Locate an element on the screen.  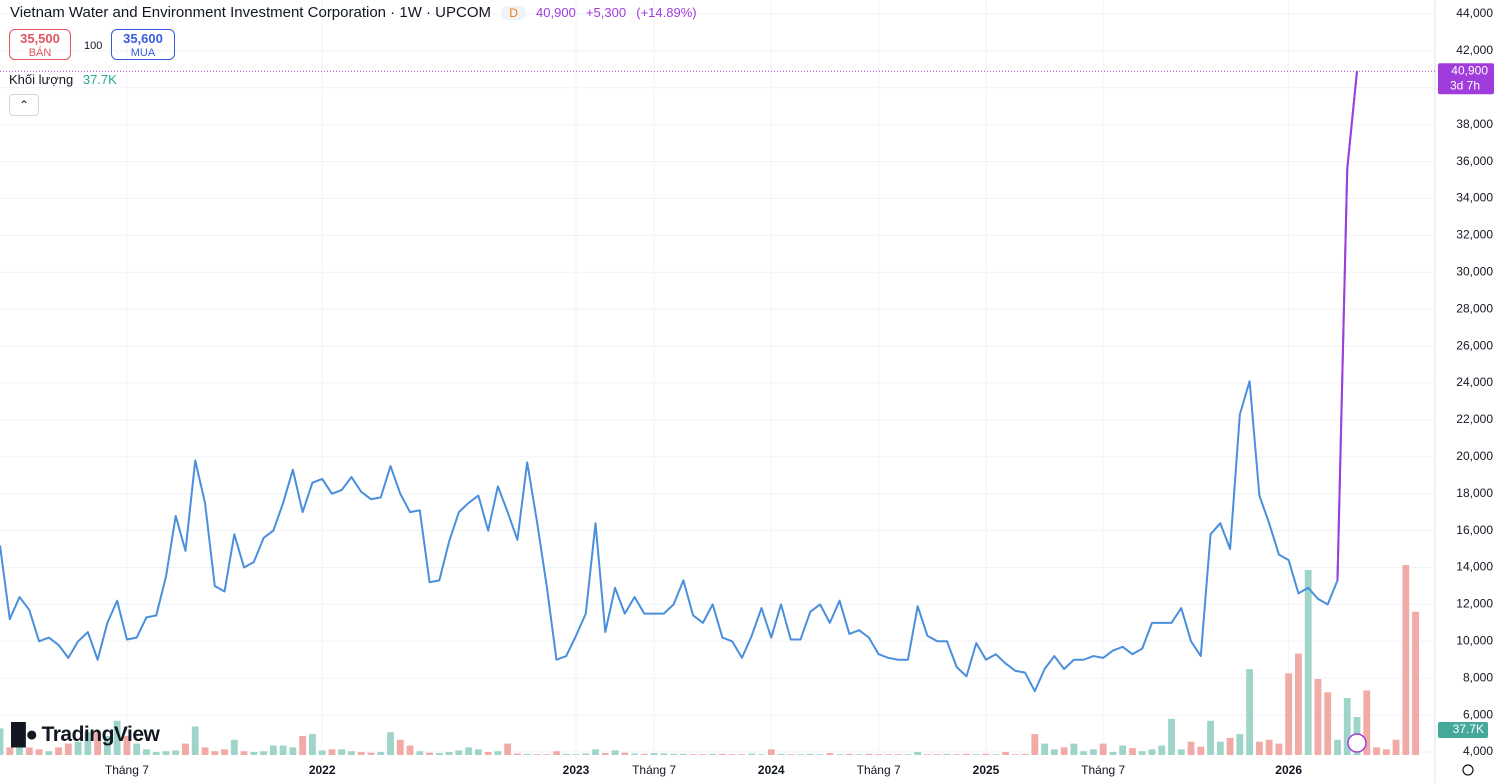
y-tick-label: 38,000 is located at coordinates (1474, 124).